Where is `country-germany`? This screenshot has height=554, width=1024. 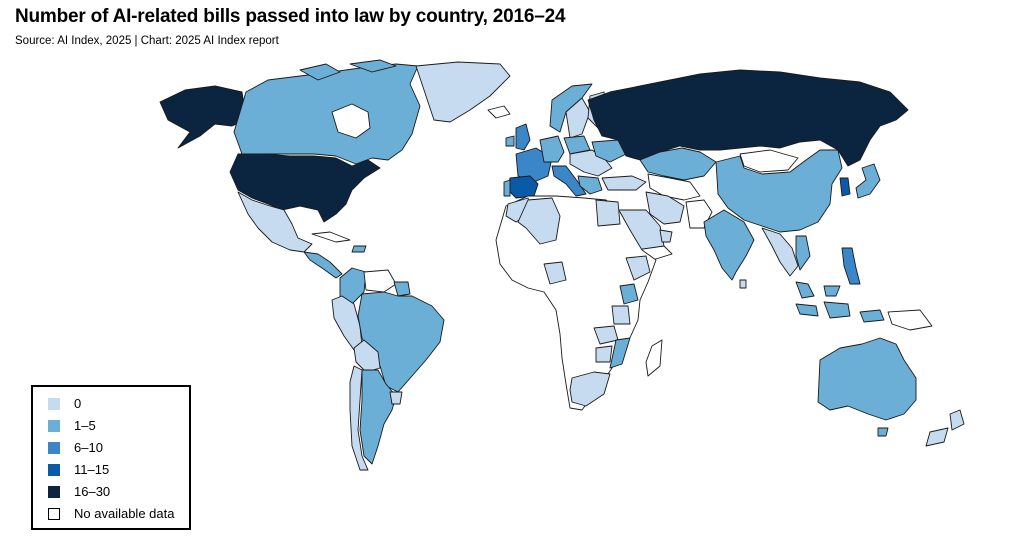
country-germany is located at coordinates (552, 149).